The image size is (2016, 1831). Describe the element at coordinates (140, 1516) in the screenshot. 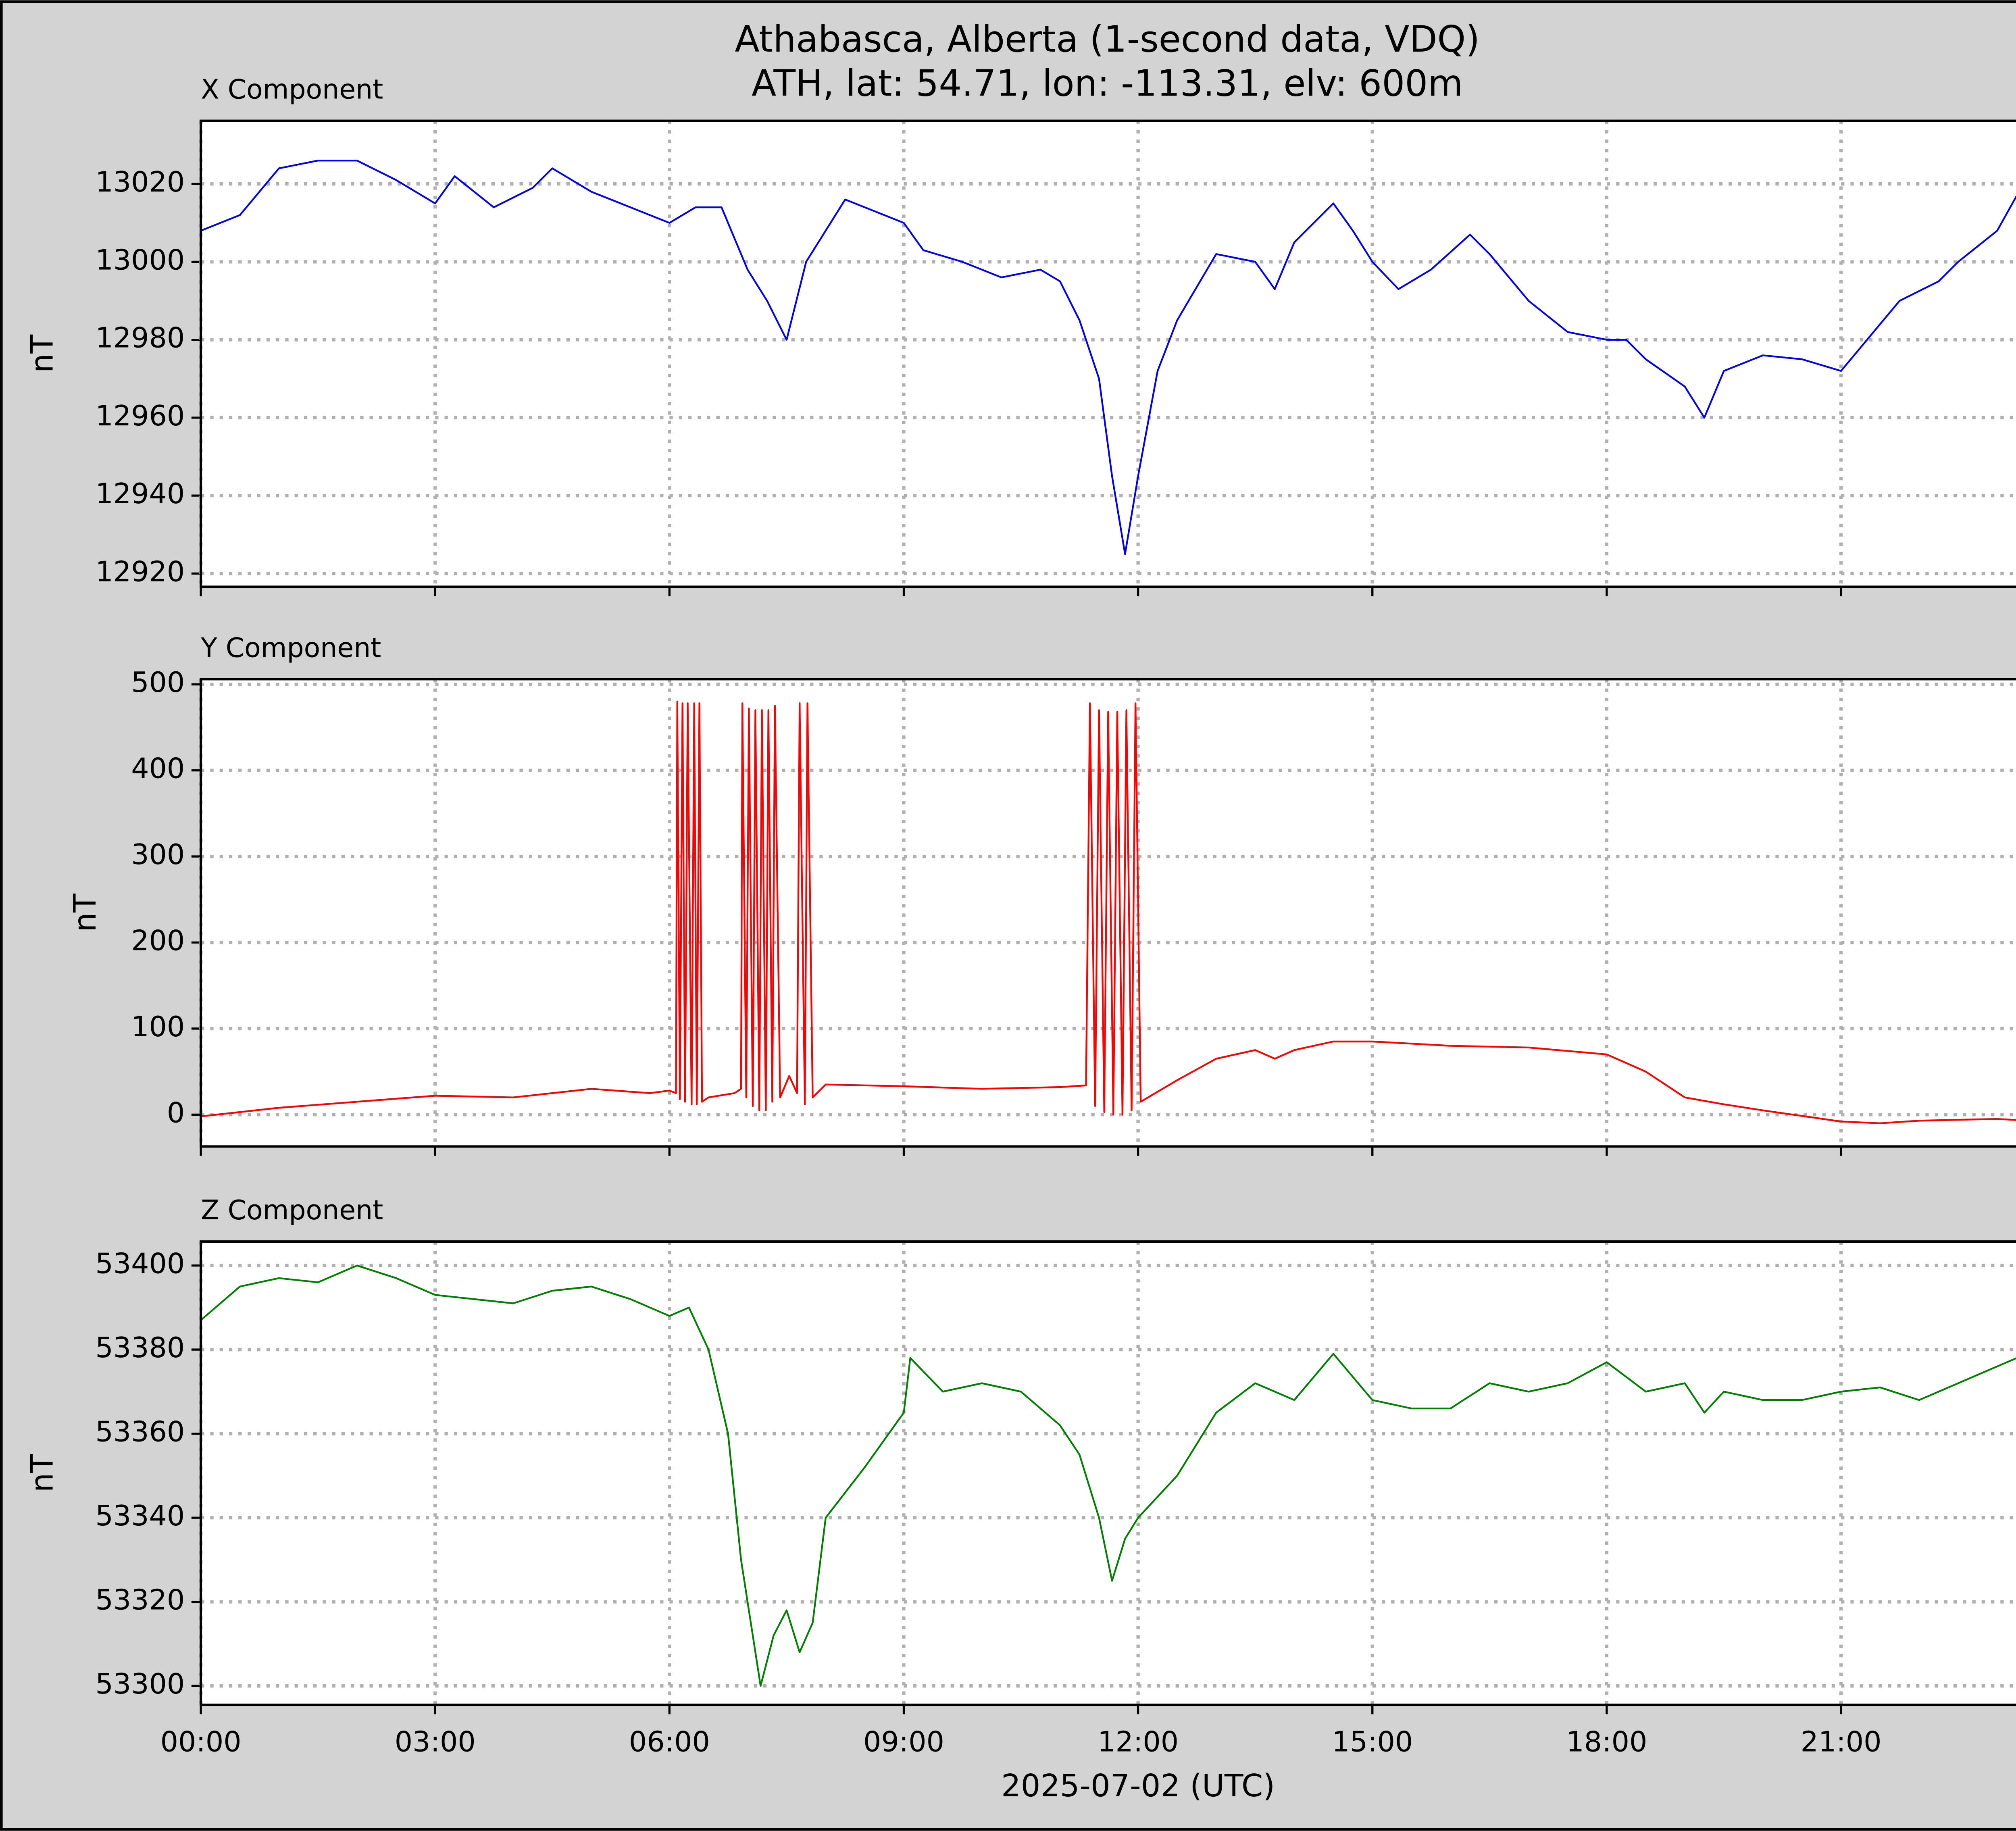

I see `y-tick-label: 53340` at that location.